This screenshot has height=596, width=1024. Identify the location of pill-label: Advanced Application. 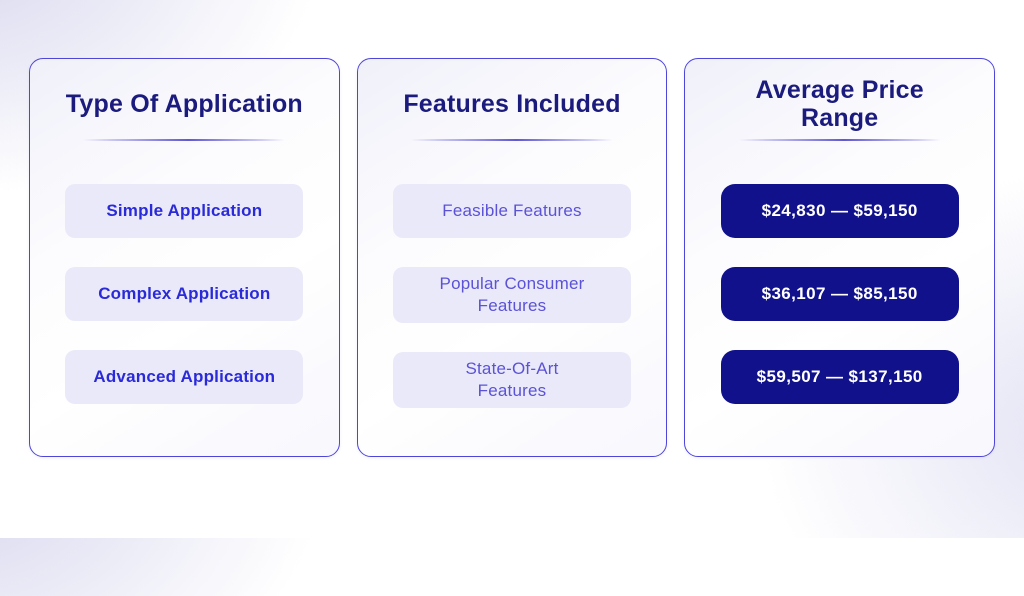
(184, 376).